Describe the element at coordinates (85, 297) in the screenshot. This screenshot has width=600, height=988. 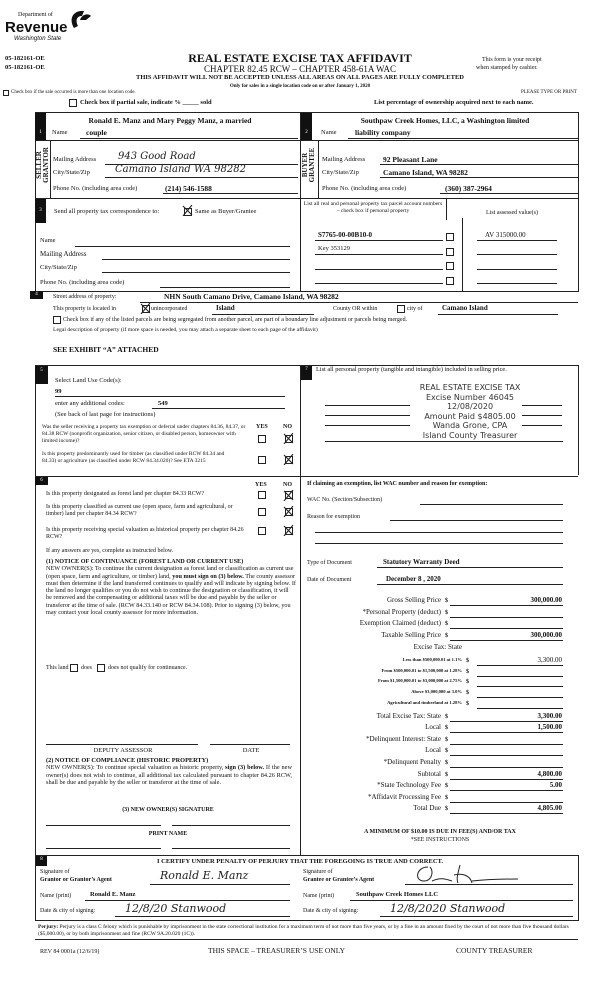
I see `street-label: Street address of property:` at that location.